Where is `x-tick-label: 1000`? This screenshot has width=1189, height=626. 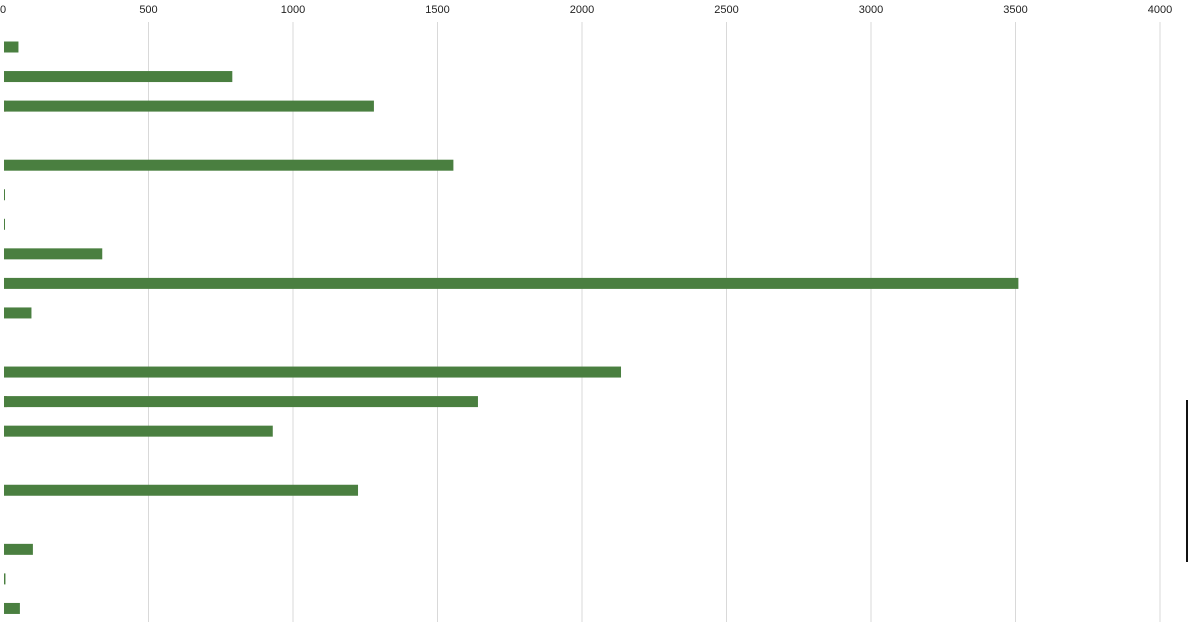
x-tick-label: 1000 is located at coordinates (293, 10).